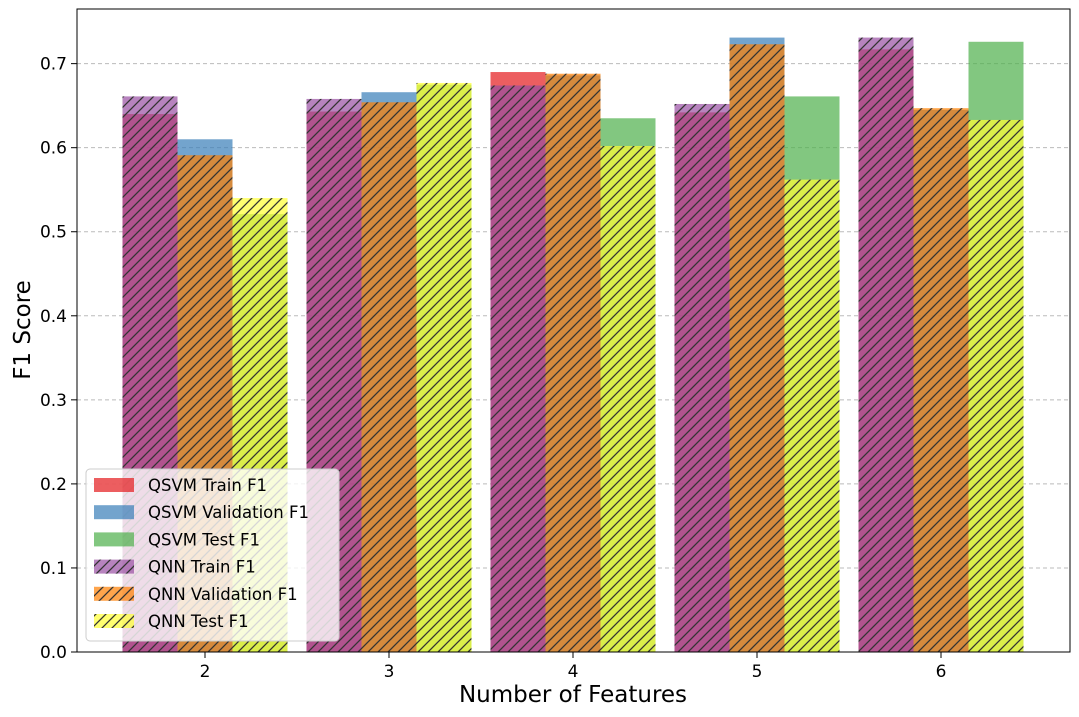  Describe the element at coordinates (53, 317) in the screenshot. I see `y-tick-label: 0.4` at that location.